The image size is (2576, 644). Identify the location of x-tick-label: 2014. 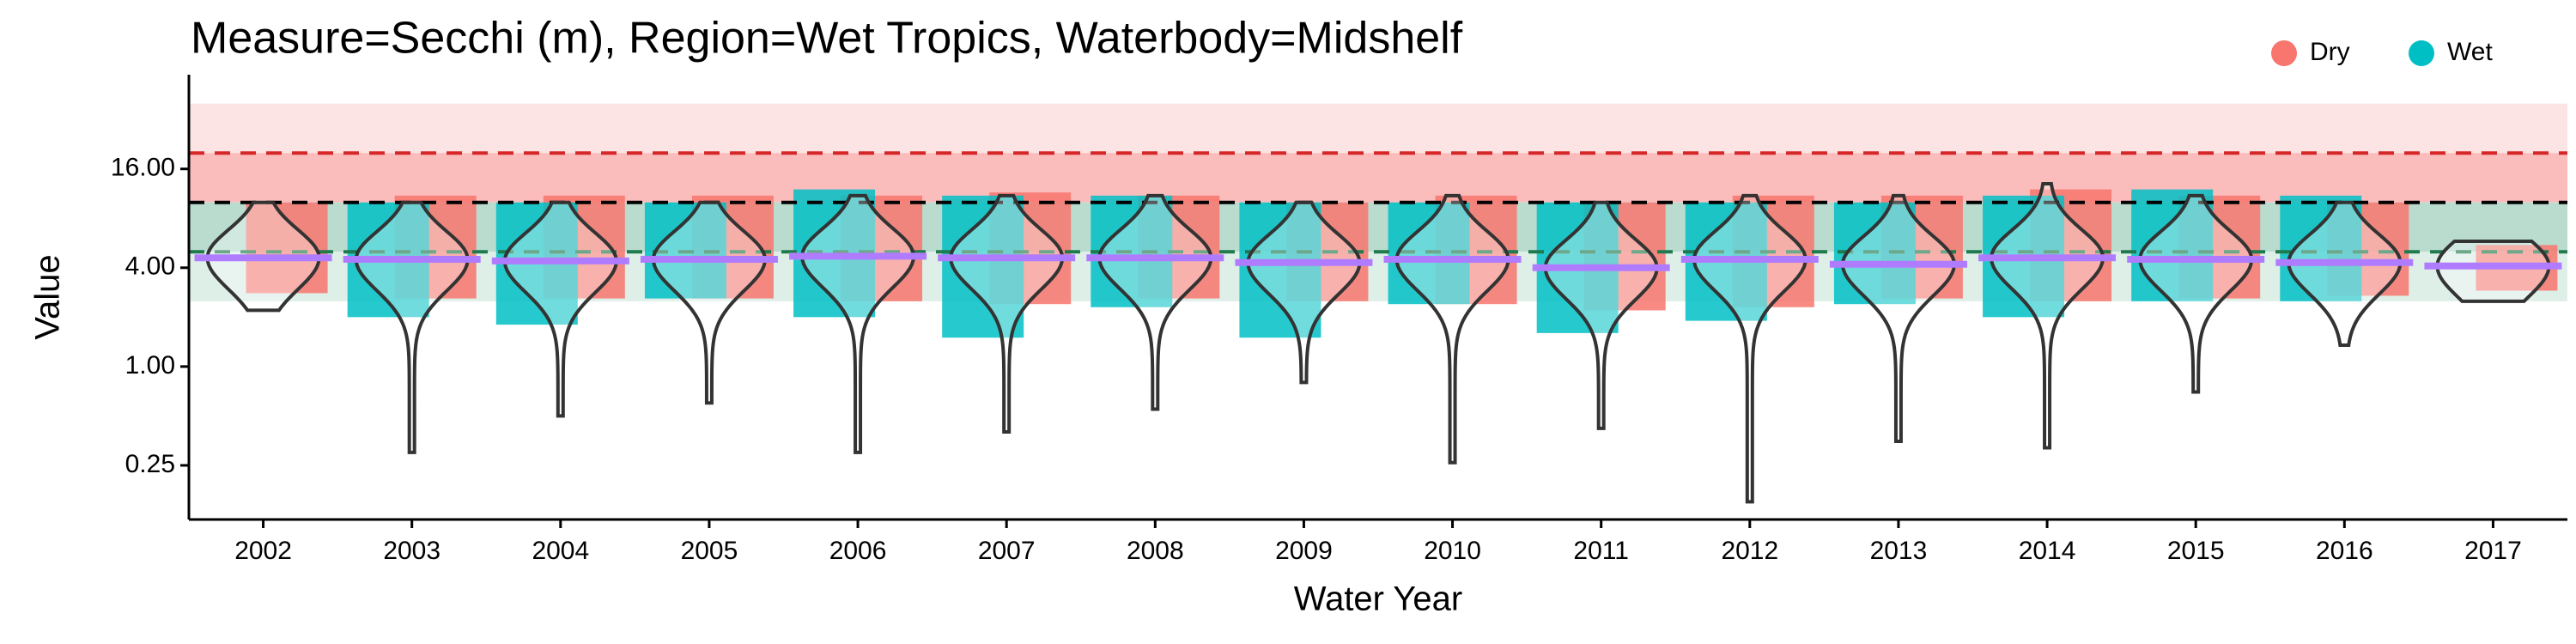
(2048, 551).